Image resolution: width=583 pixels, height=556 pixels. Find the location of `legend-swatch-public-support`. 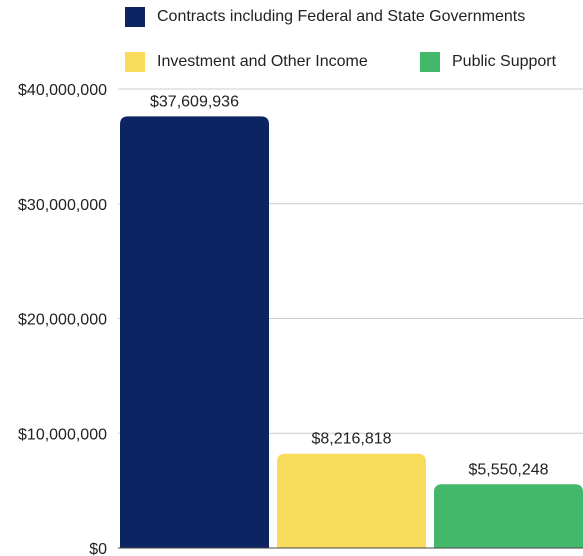

legend-swatch-public-support is located at coordinates (430, 62).